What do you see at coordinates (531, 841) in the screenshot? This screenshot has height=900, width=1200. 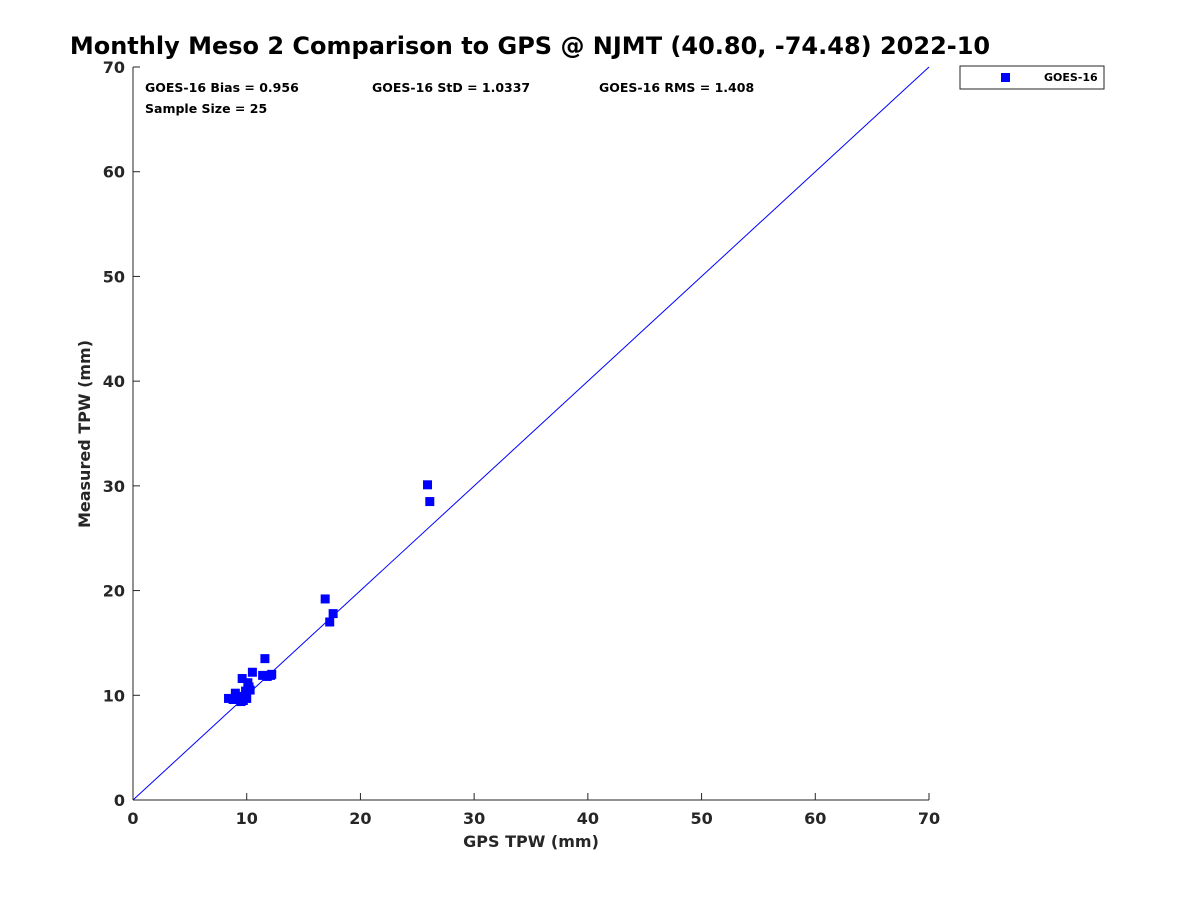 I see `x-axis-label: GPS TPW (mm)` at bounding box center [531, 841].